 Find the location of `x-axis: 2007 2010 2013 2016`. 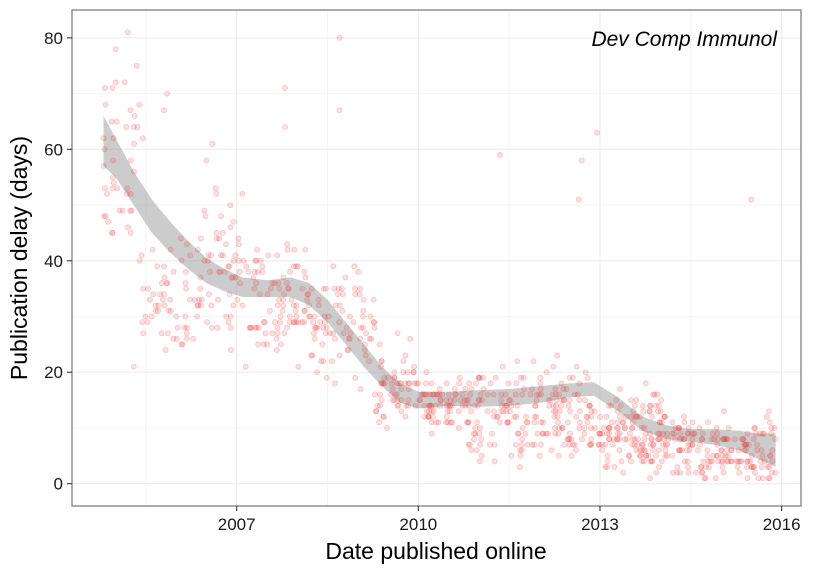

x-axis: 2007 2010 2013 2016 is located at coordinates (509, 520).